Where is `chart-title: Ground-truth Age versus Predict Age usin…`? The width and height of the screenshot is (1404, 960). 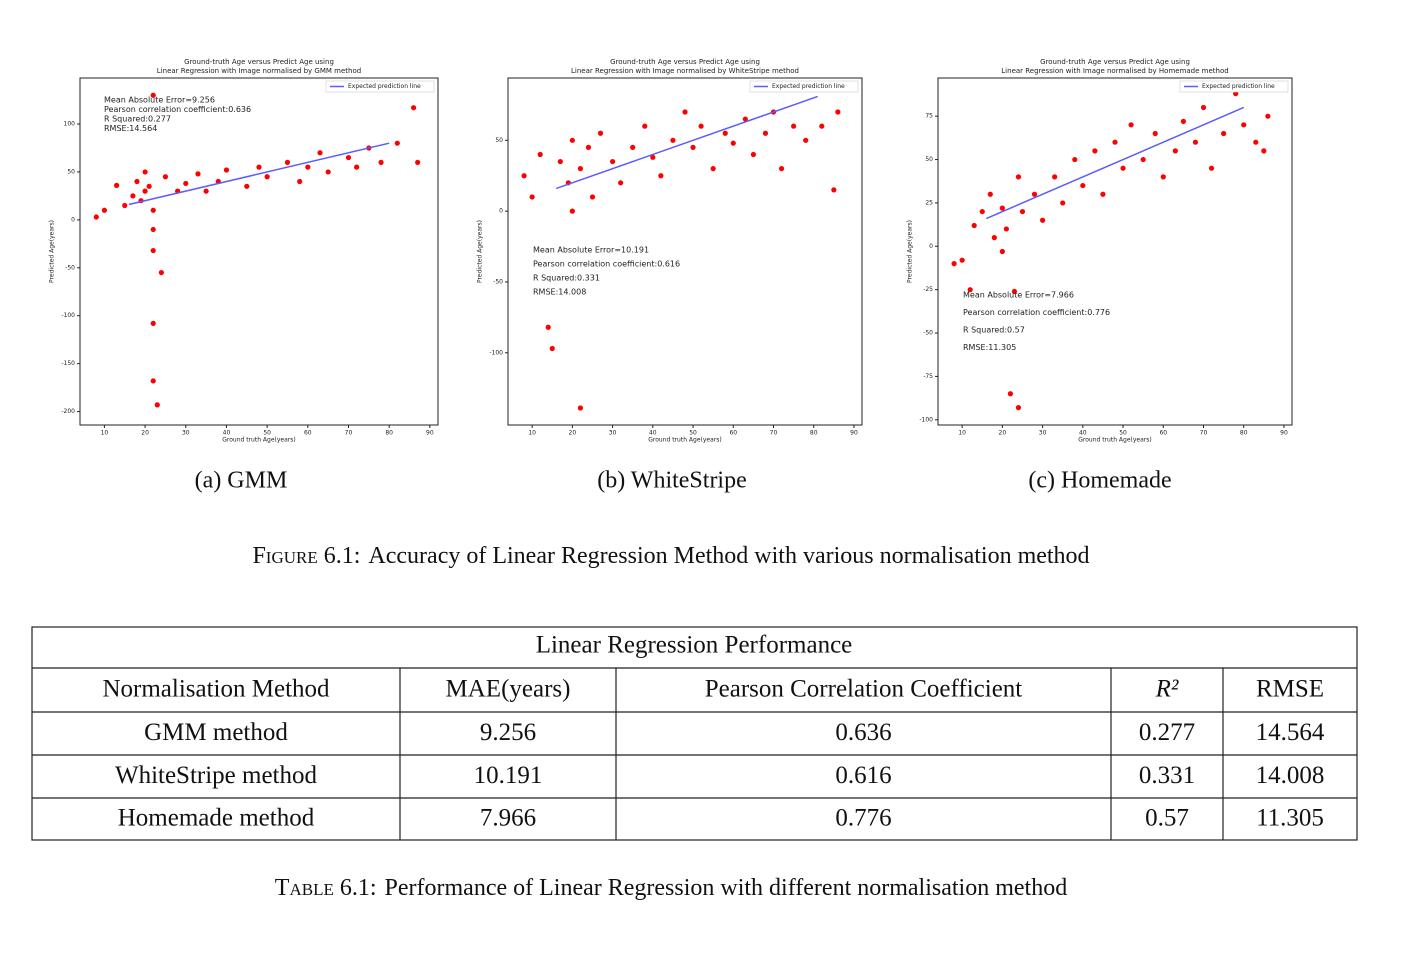
chart-title: Ground-truth Age versus Predict Age usin… is located at coordinates (259, 62).